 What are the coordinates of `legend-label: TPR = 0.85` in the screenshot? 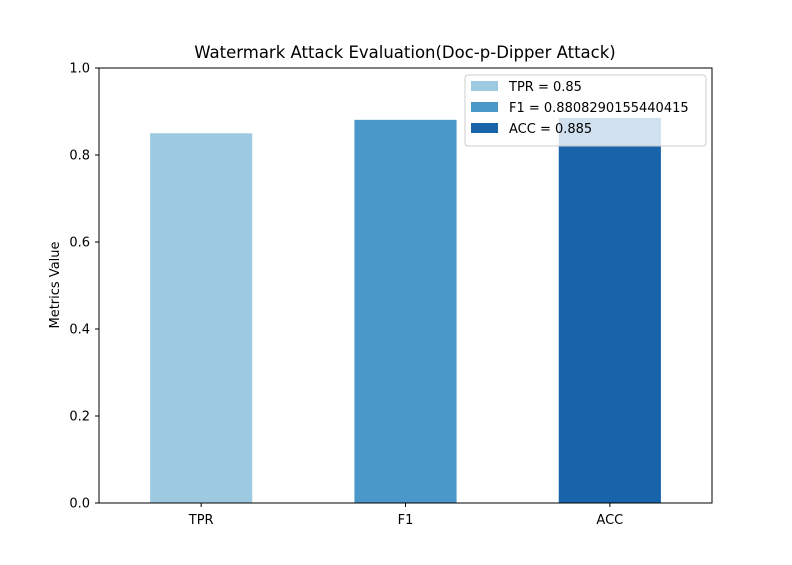 It's located at (545, 87).